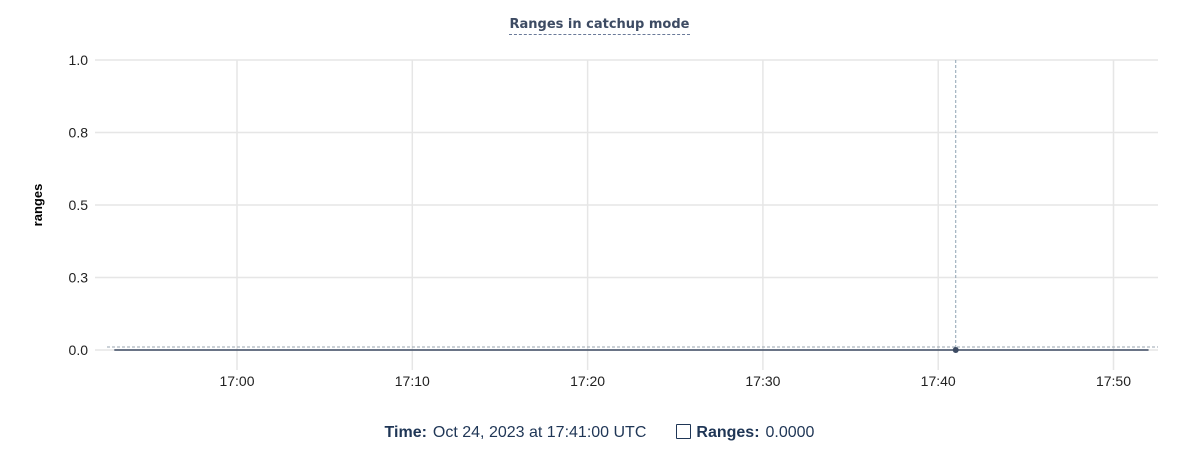  What do you see at coordinates (955, 350) in the screenshot?
I see `hover-point` at bounding box center [955, 350].